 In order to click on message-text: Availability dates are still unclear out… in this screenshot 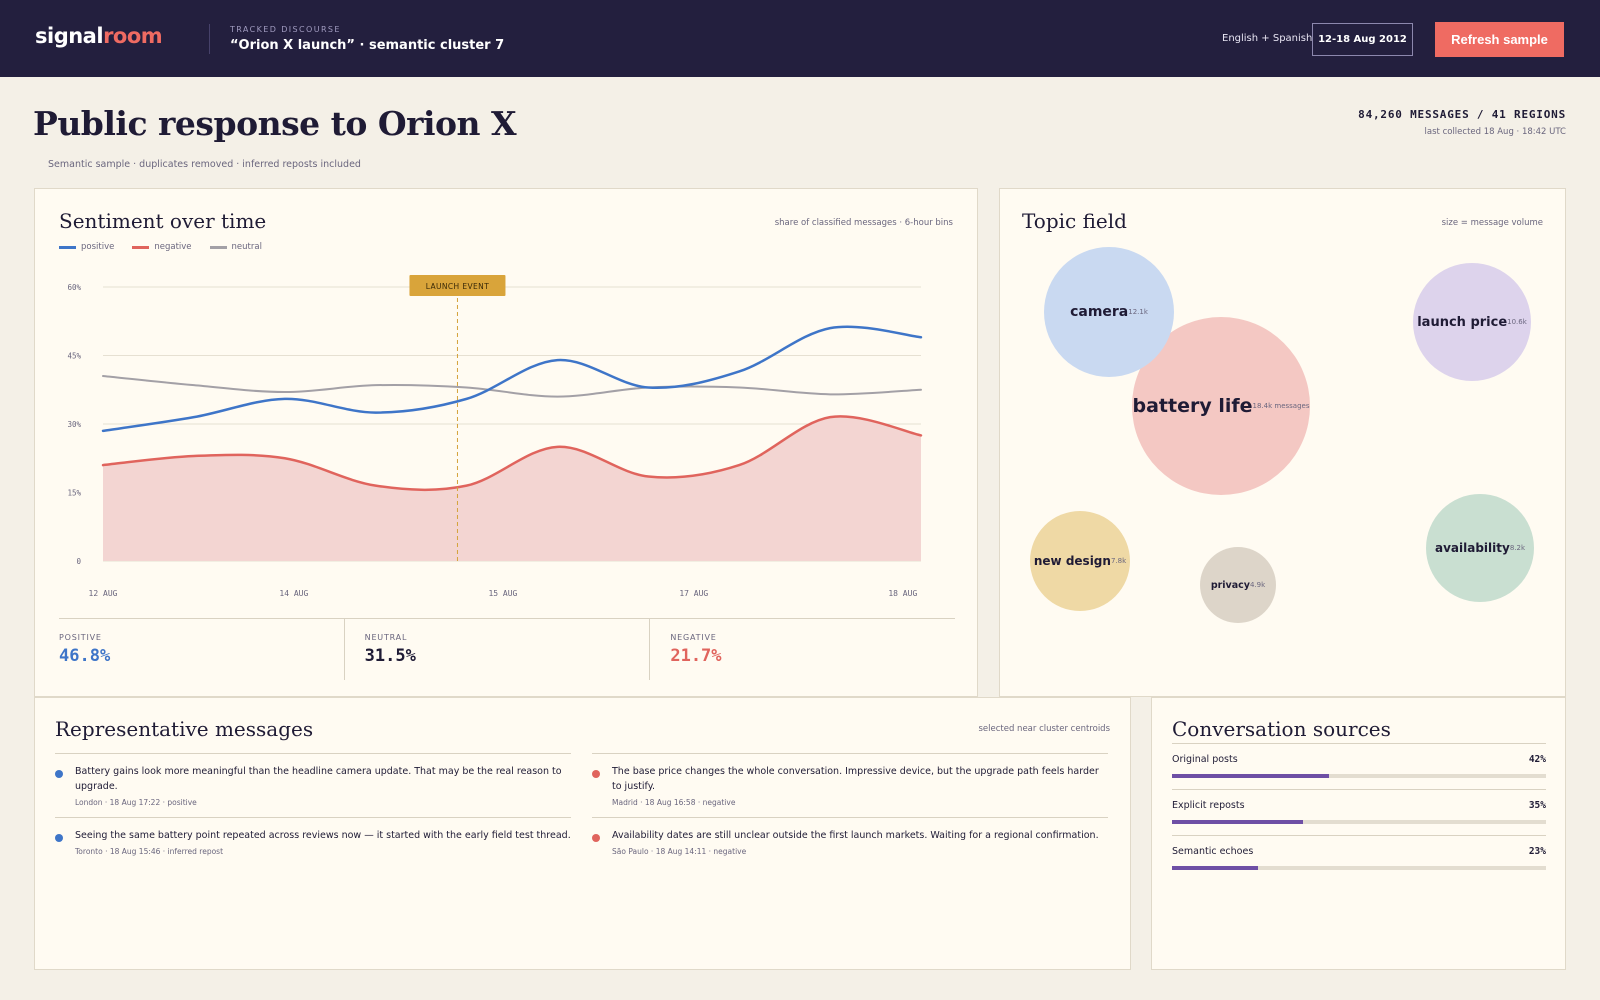, I will do `click(855, 835)`.